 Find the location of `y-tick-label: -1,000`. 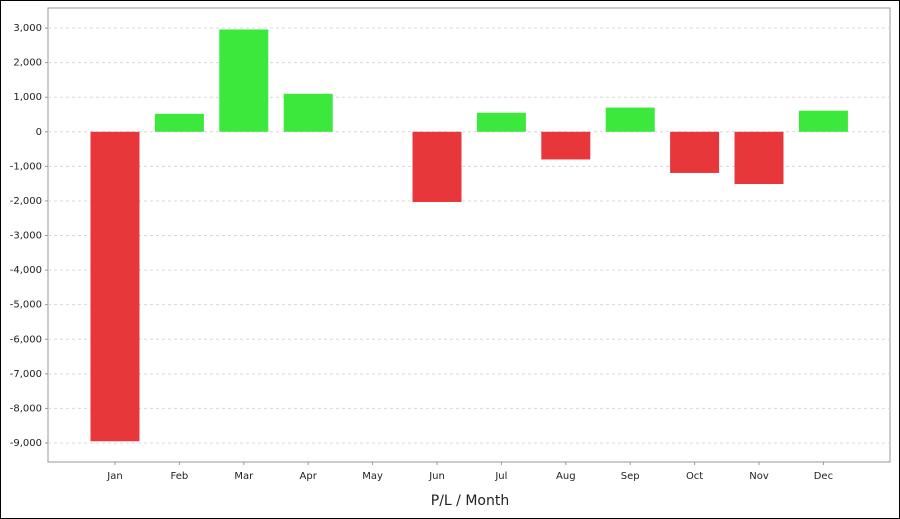

y-tick-label: -1,000 is located at coordinates (26, 166).